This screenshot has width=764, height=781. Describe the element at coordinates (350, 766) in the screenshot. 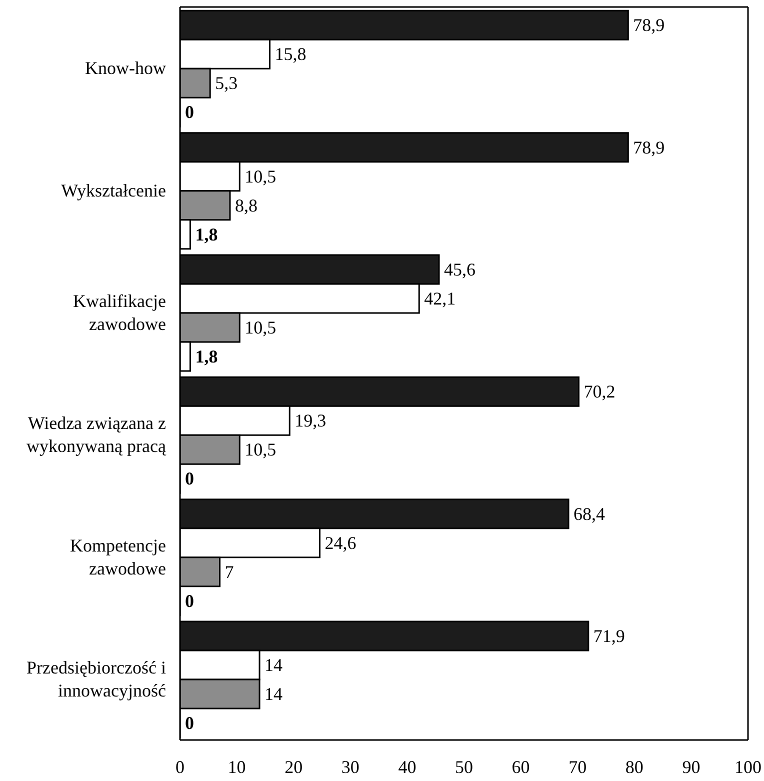

I see `x-tick-label: 30` at that location.